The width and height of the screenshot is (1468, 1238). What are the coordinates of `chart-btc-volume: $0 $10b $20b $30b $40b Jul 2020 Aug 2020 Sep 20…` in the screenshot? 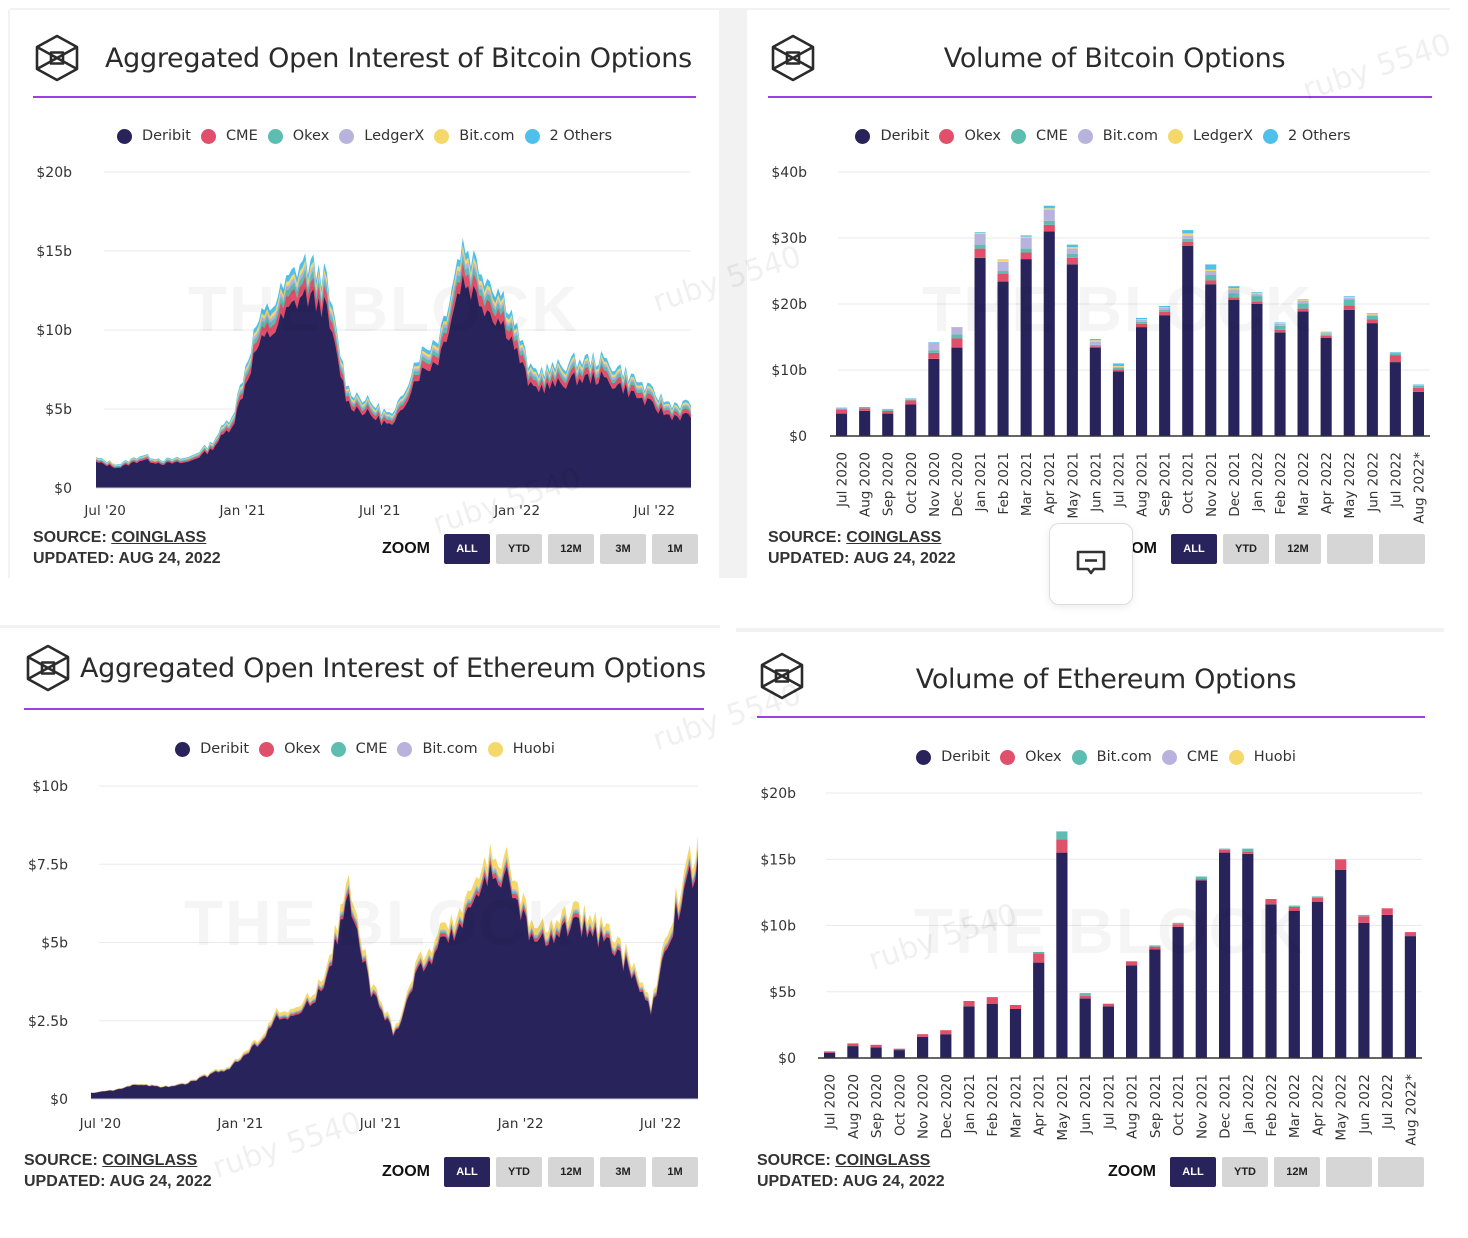 It's located at (1100, 344).